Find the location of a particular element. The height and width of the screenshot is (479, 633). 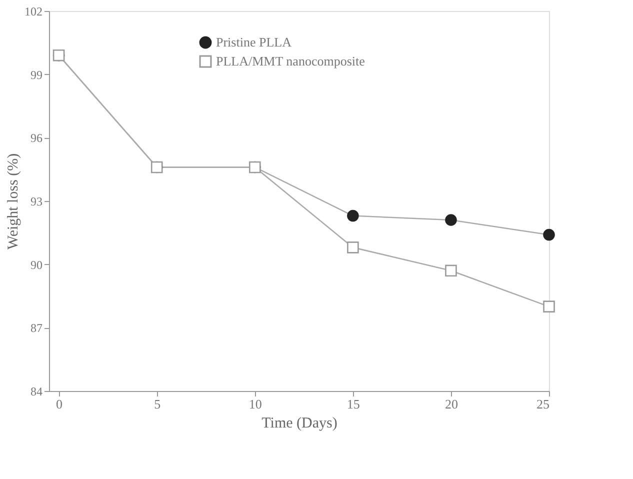

x-tick-label: 0 is located at coordinates (59, 404).